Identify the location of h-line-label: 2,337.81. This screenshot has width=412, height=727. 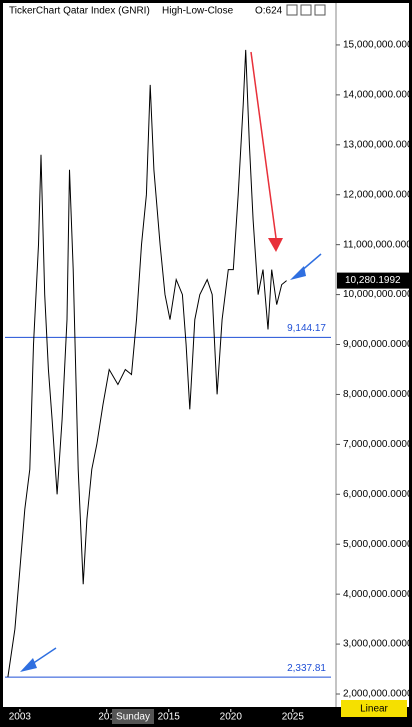
(306, 668).